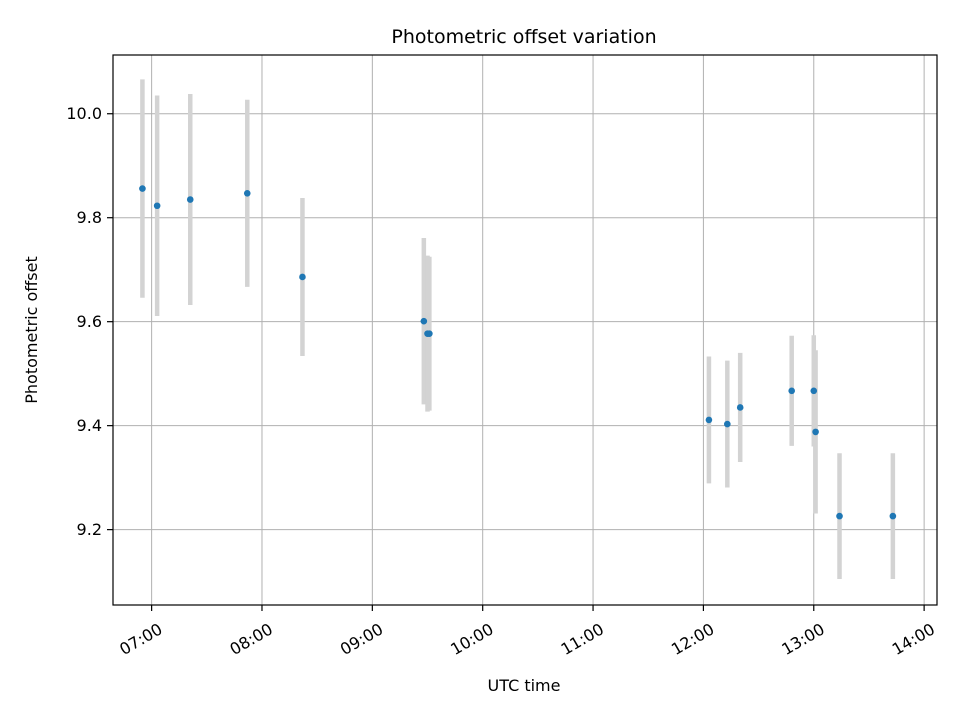 This screenshot has width=960, height=720. Describe the element at coordinates (89, 529) in the screenshot. I see `y-tick-label: 9.2` at that location.